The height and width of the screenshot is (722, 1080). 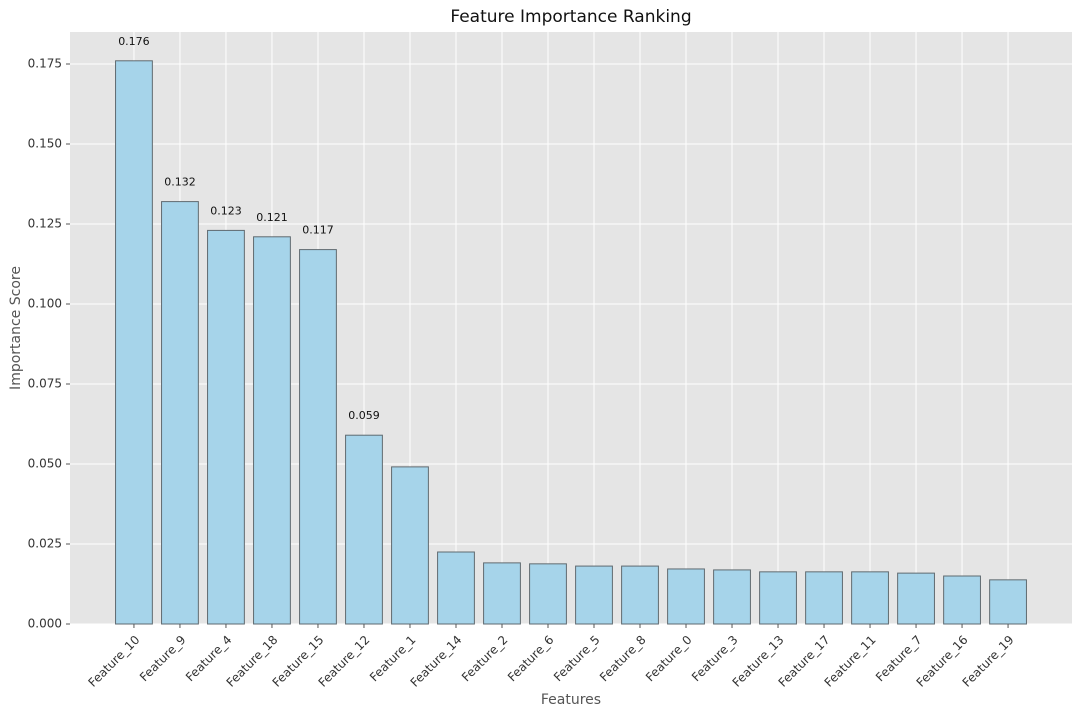 I want to click on y-tick-label: 0.175, so click(x=45, y=64).